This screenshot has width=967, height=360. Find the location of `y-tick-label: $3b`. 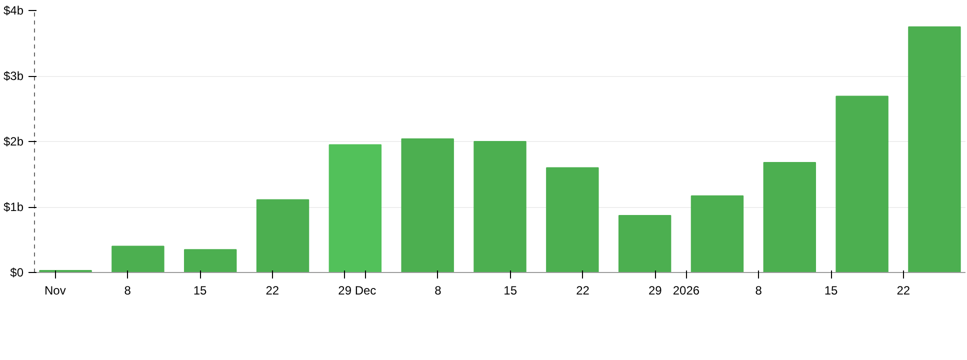

y-tick-label: $3b is located at coordinates (13, 76).